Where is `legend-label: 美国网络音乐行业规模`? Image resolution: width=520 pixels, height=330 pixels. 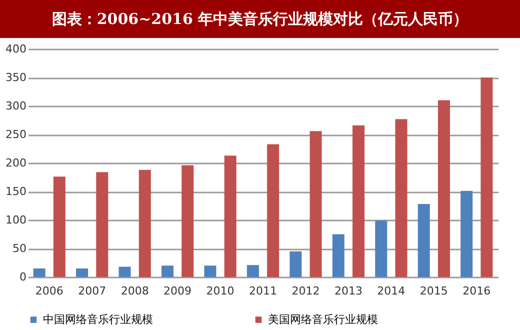 legend-label: 美国网络音乐行业规模 is located at coordinates (323, 319).